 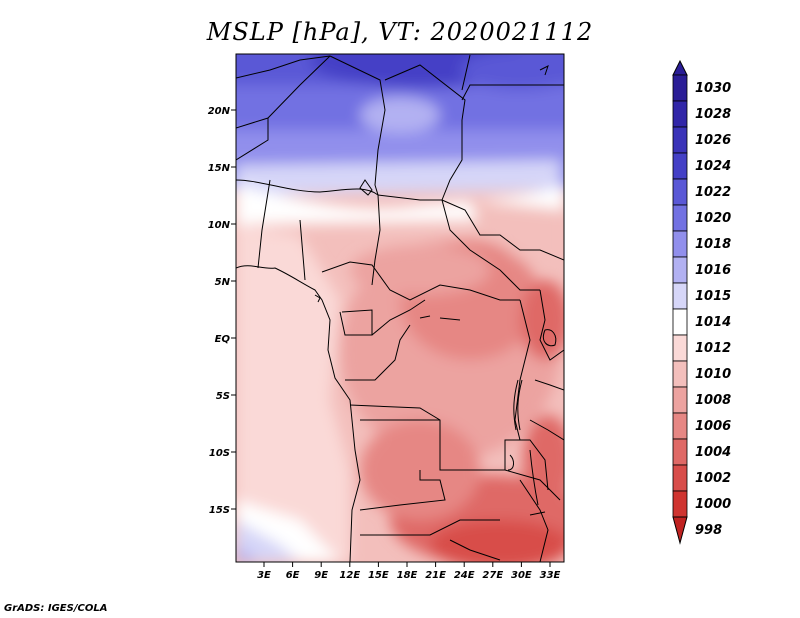 I want to click on colorbar-label: 1012, so click(x=713, y=348).